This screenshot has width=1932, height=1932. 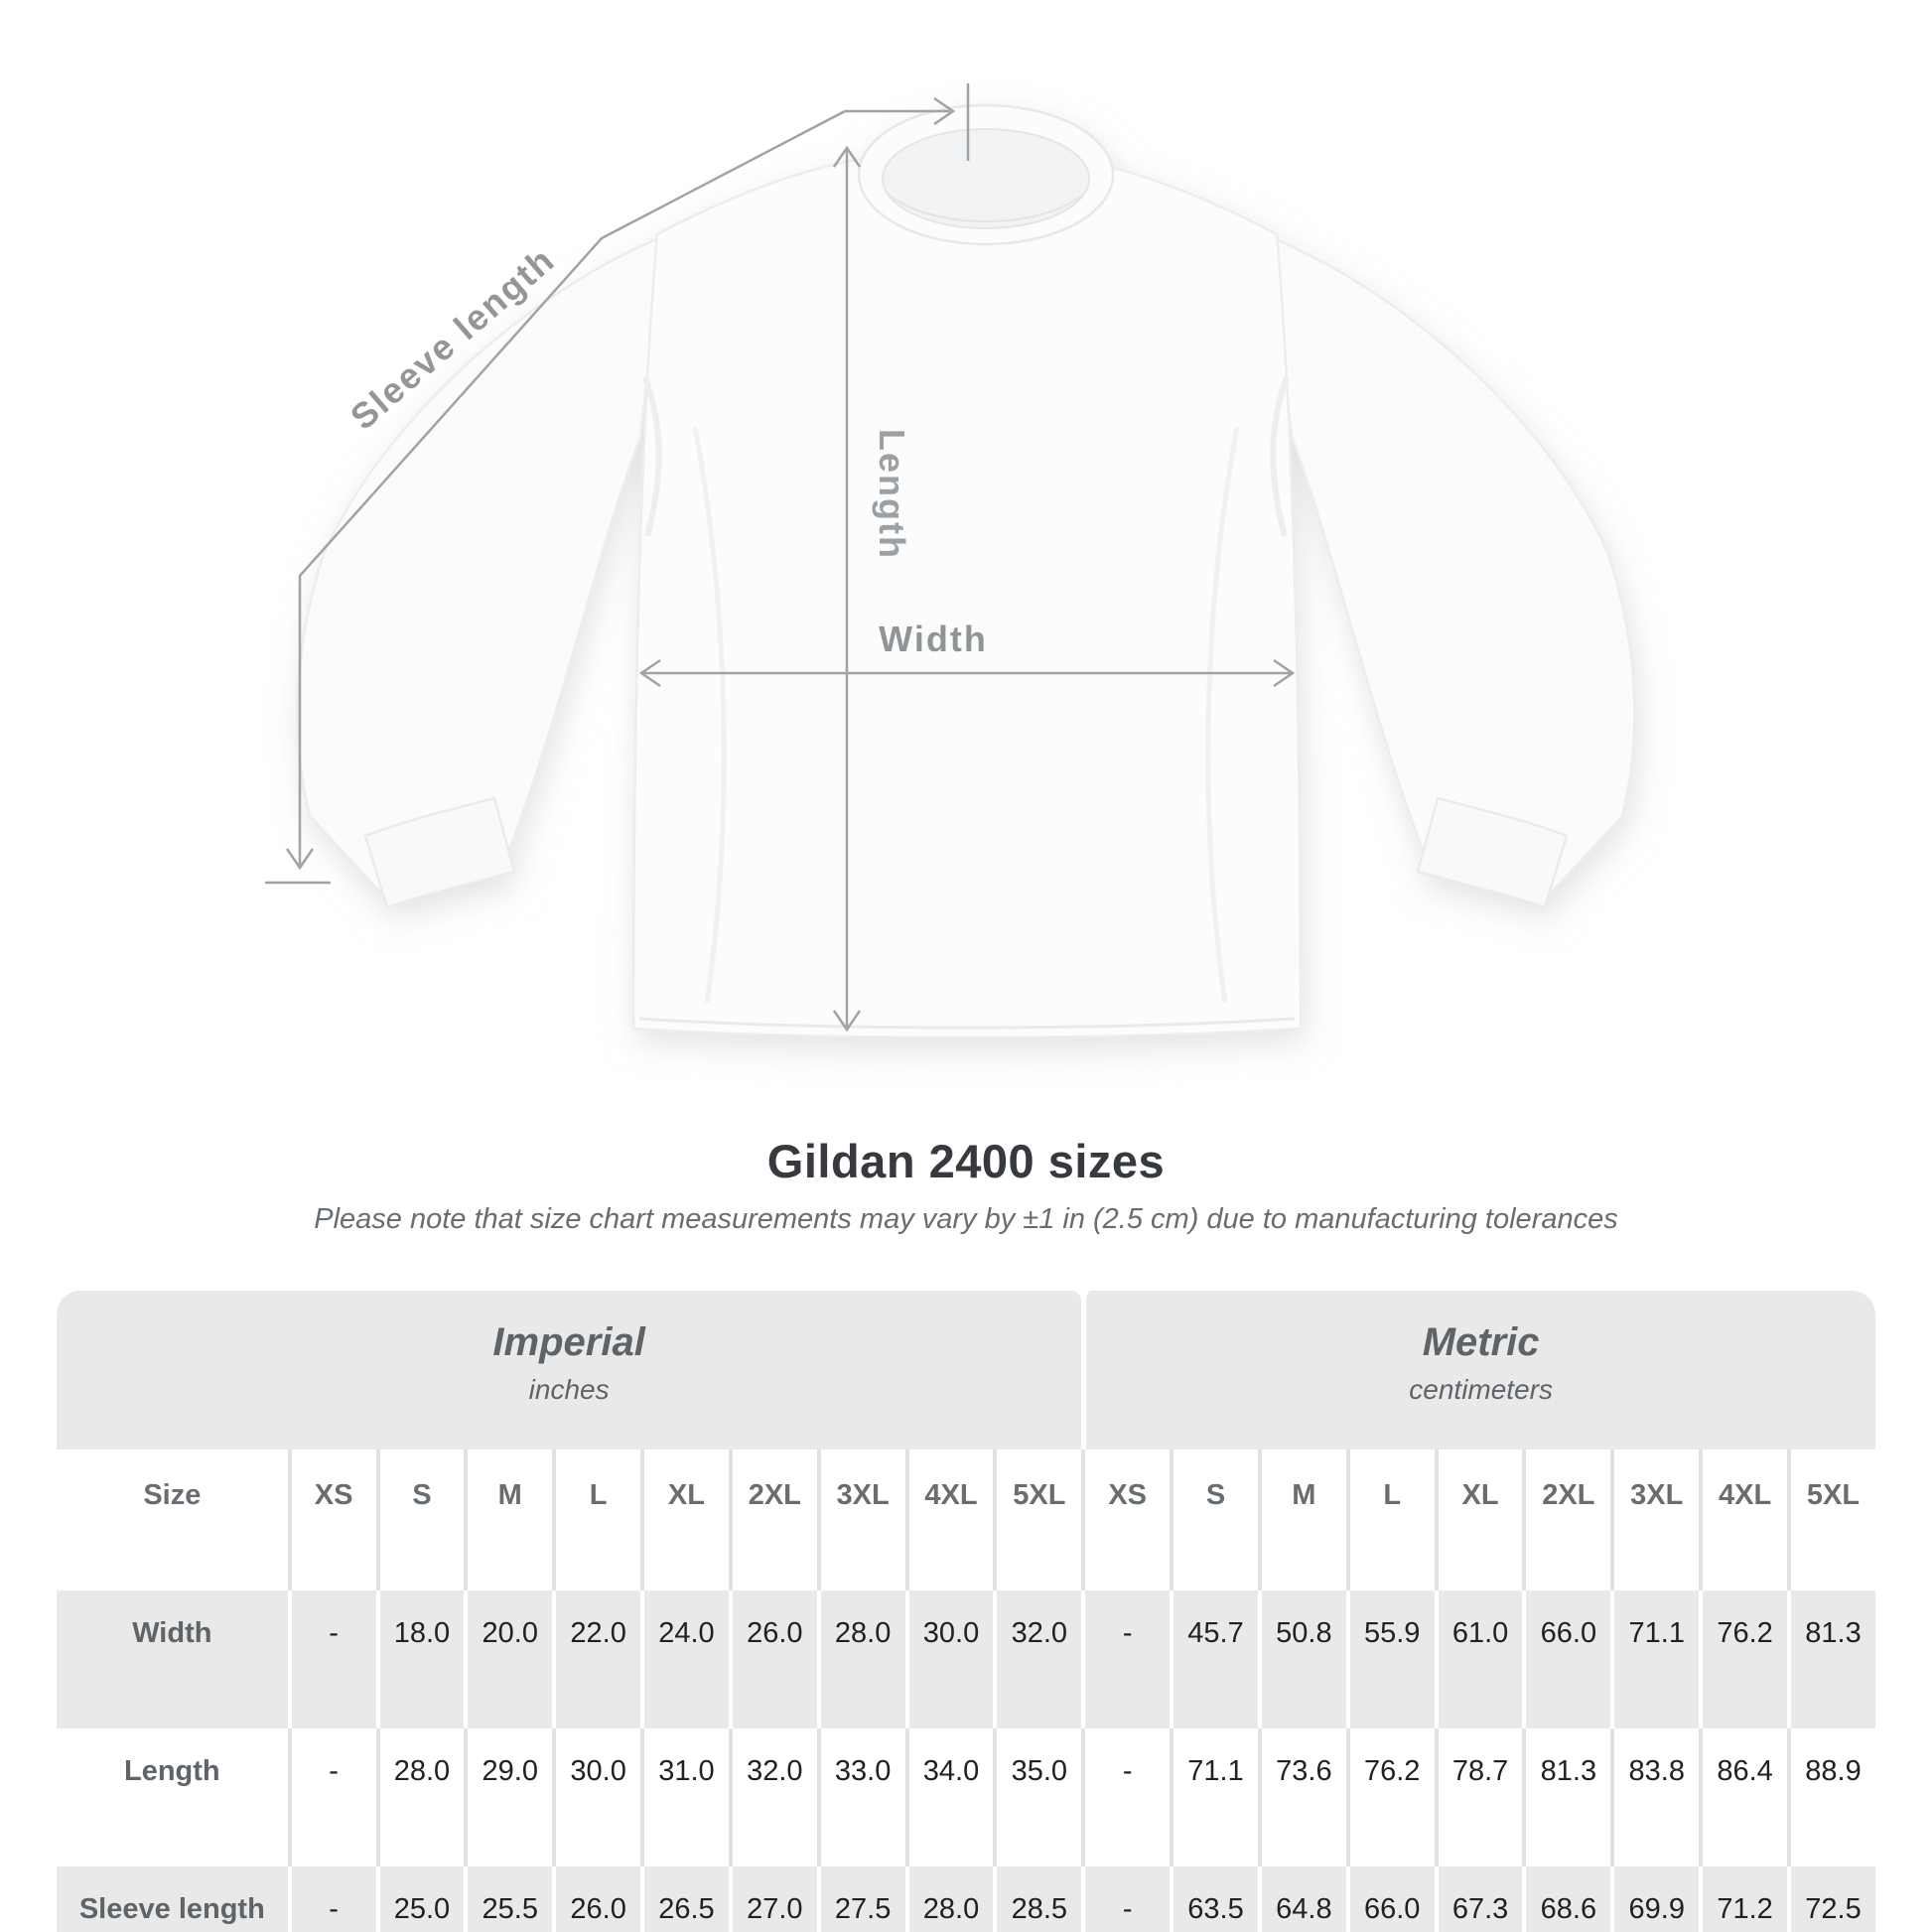 What do you see at coordinates (481, 568) in the screenshot?
I see `shirt-left-sleeve` at bounding box center [481, 568].